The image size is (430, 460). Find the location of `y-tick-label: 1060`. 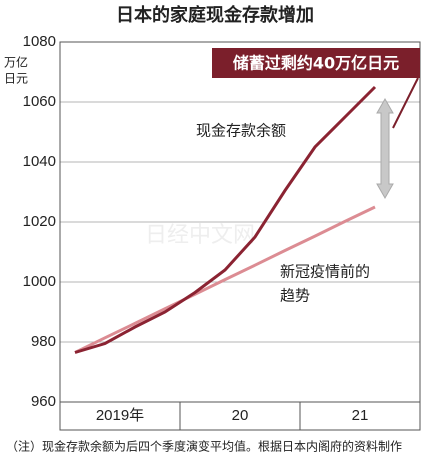

y-tick-label: 1060 is located at coordinates (39, 101).